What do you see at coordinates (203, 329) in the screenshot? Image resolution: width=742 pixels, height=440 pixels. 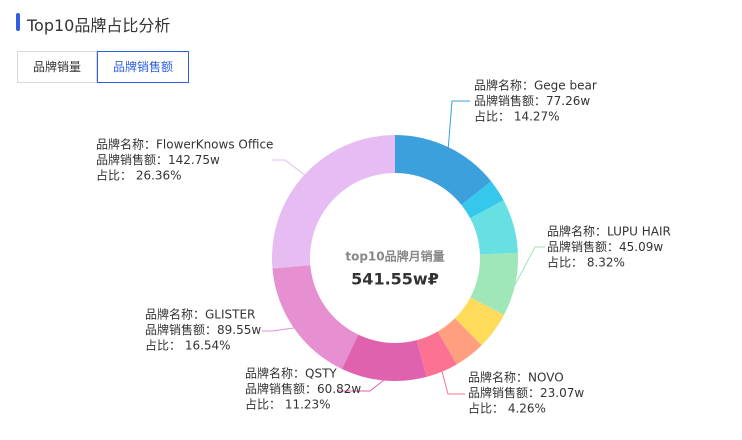 I see `slice-label: 品牌销售额：89.55w` at bounding box center [203, 329].